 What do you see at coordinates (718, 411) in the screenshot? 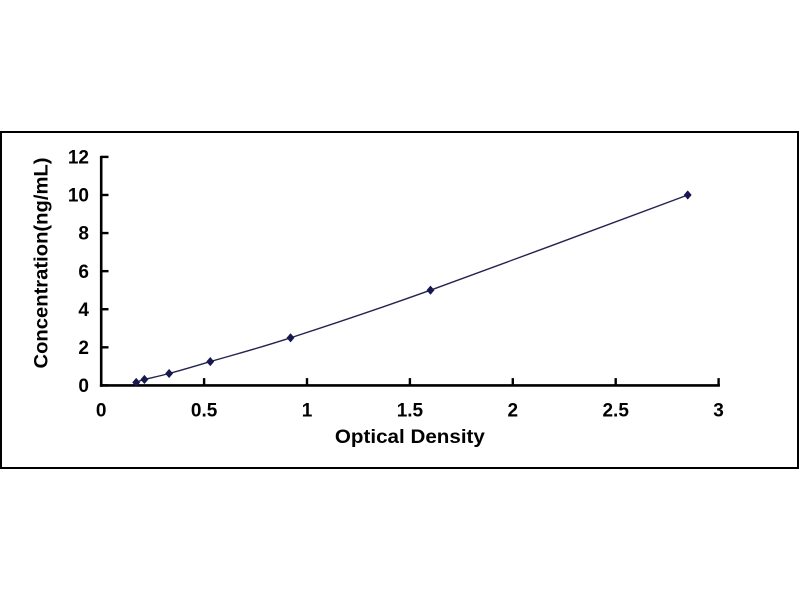
I see `x-tick-label: 3` at bounding box center [718, 411].